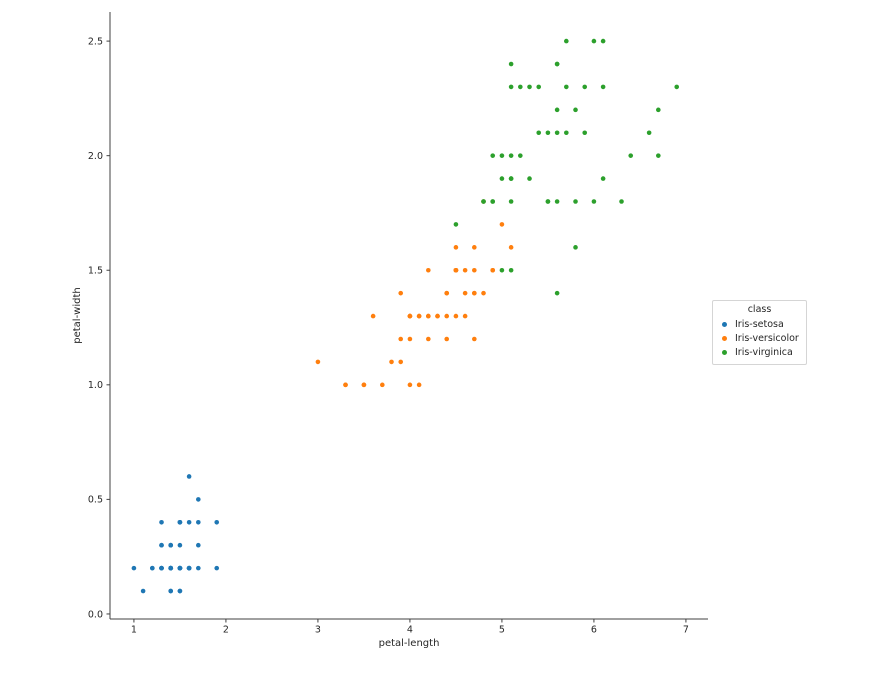  Describe the element at coordinates (410, 630) in the screenshot. I see `x-tick-label: 4` at that location.